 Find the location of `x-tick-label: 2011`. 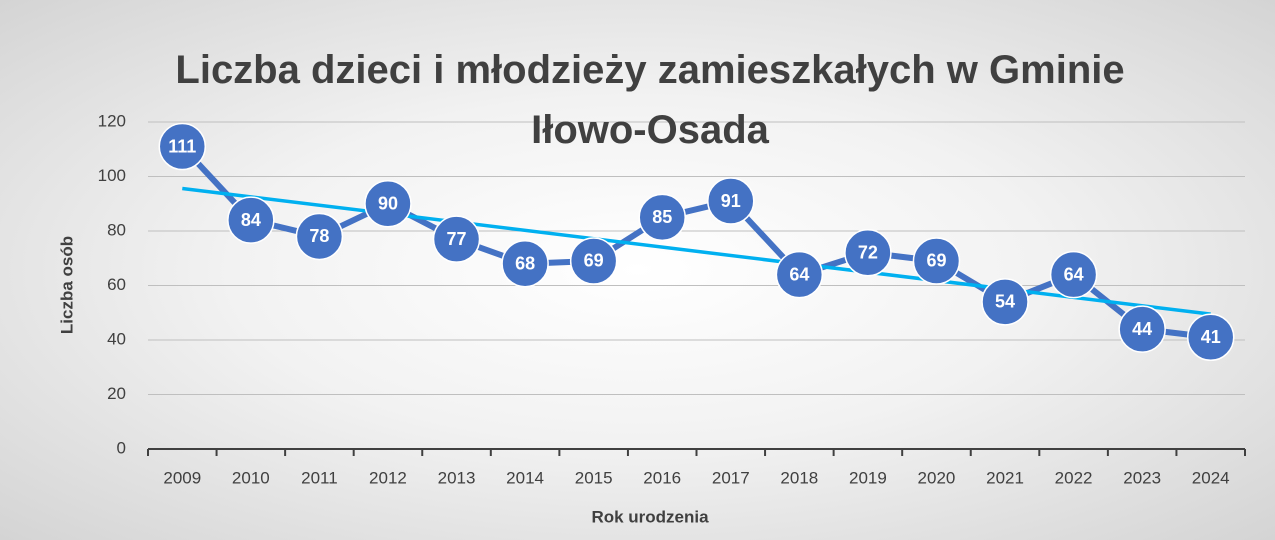

x-tick-label: 2011 is located at coordinates (319, 477).